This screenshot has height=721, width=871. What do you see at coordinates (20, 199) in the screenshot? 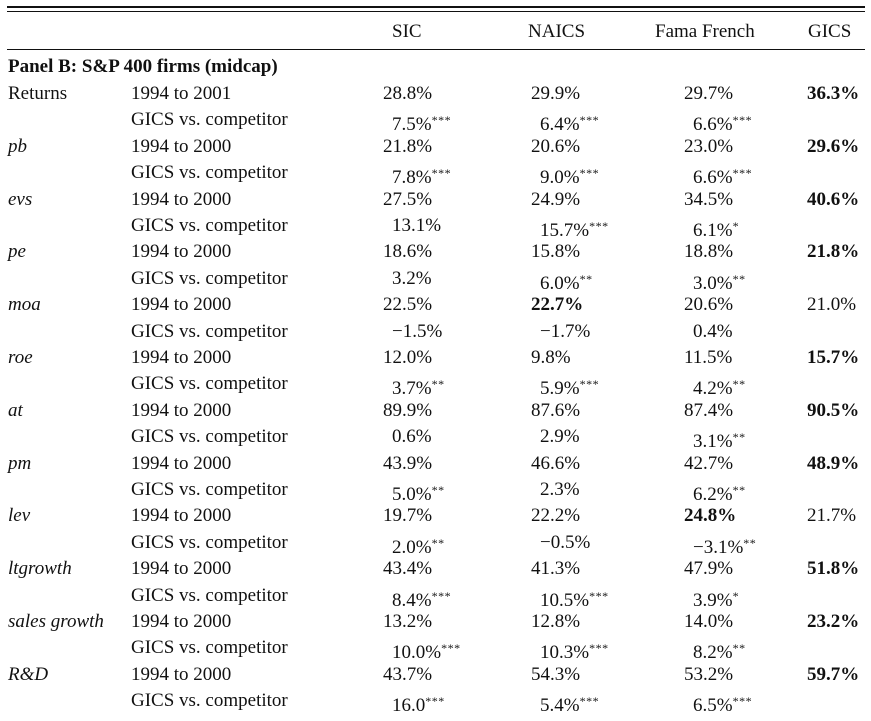
I see `row-variable: evs` at bounding box center [20, 199].